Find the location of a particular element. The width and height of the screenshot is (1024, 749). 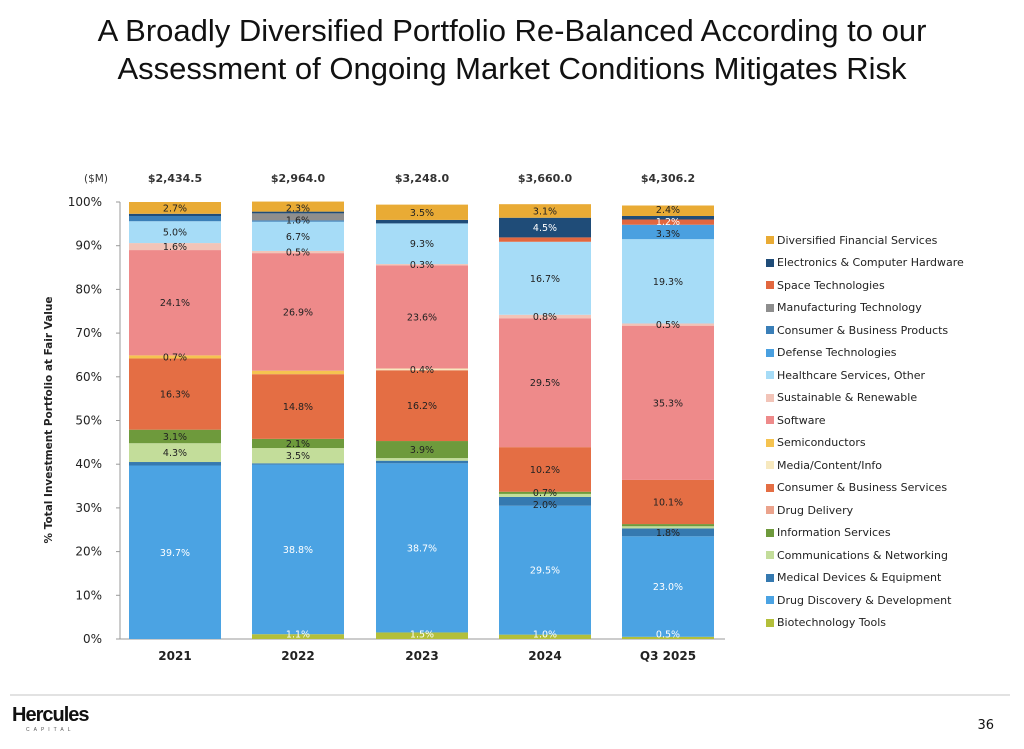

legend-item: Healthcare Services, Other is located at coordinates (865, 375).